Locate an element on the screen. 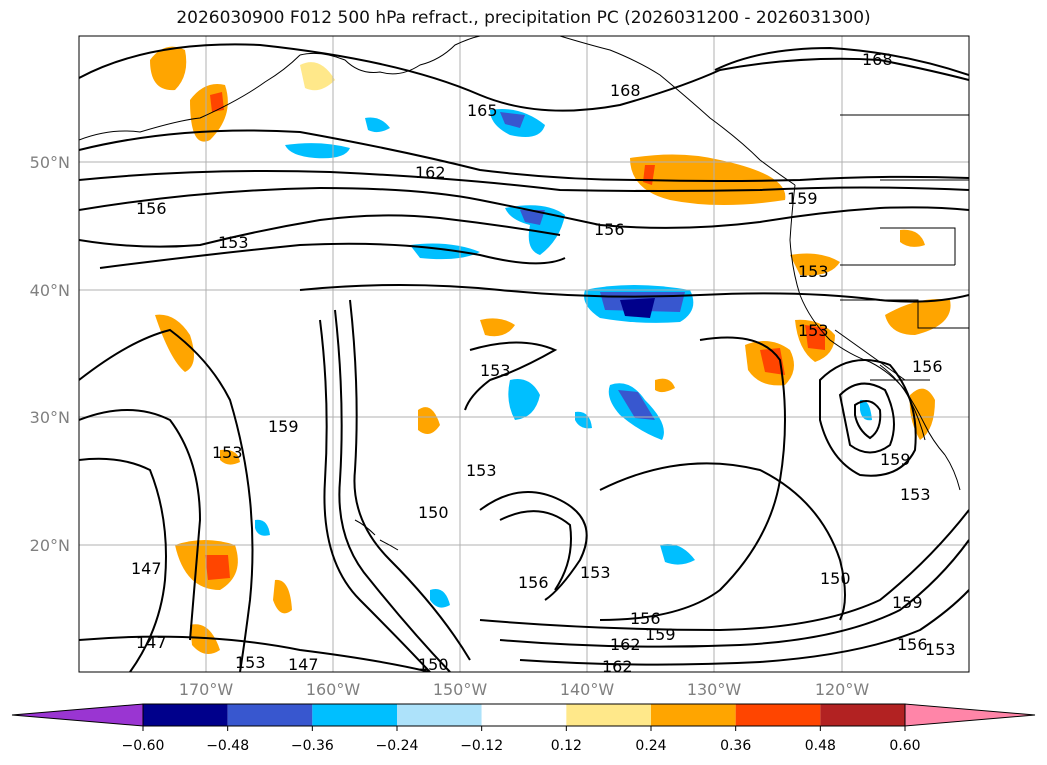 This screenshot has height=765, width=1047. contour-147-west is located at coordinates (123, 564).